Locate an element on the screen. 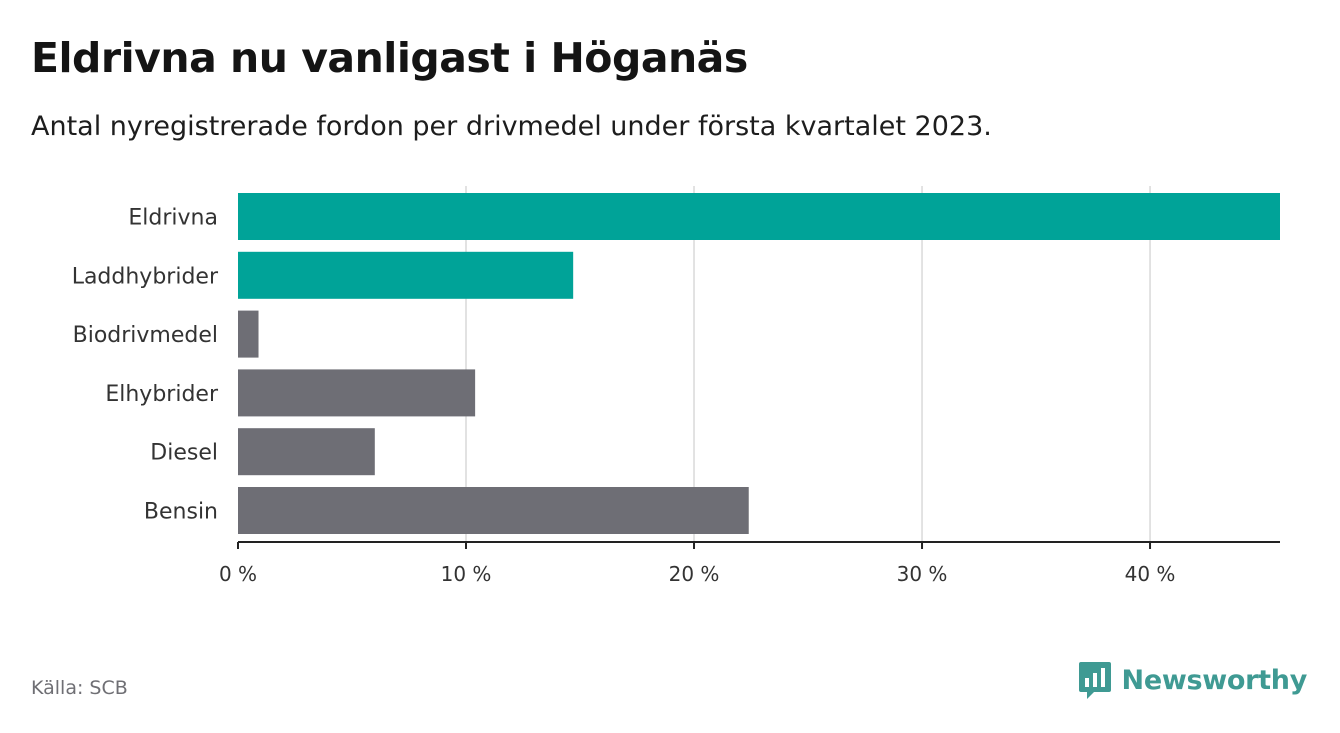  category-label: Diesel is located at coordinates (184, 453).